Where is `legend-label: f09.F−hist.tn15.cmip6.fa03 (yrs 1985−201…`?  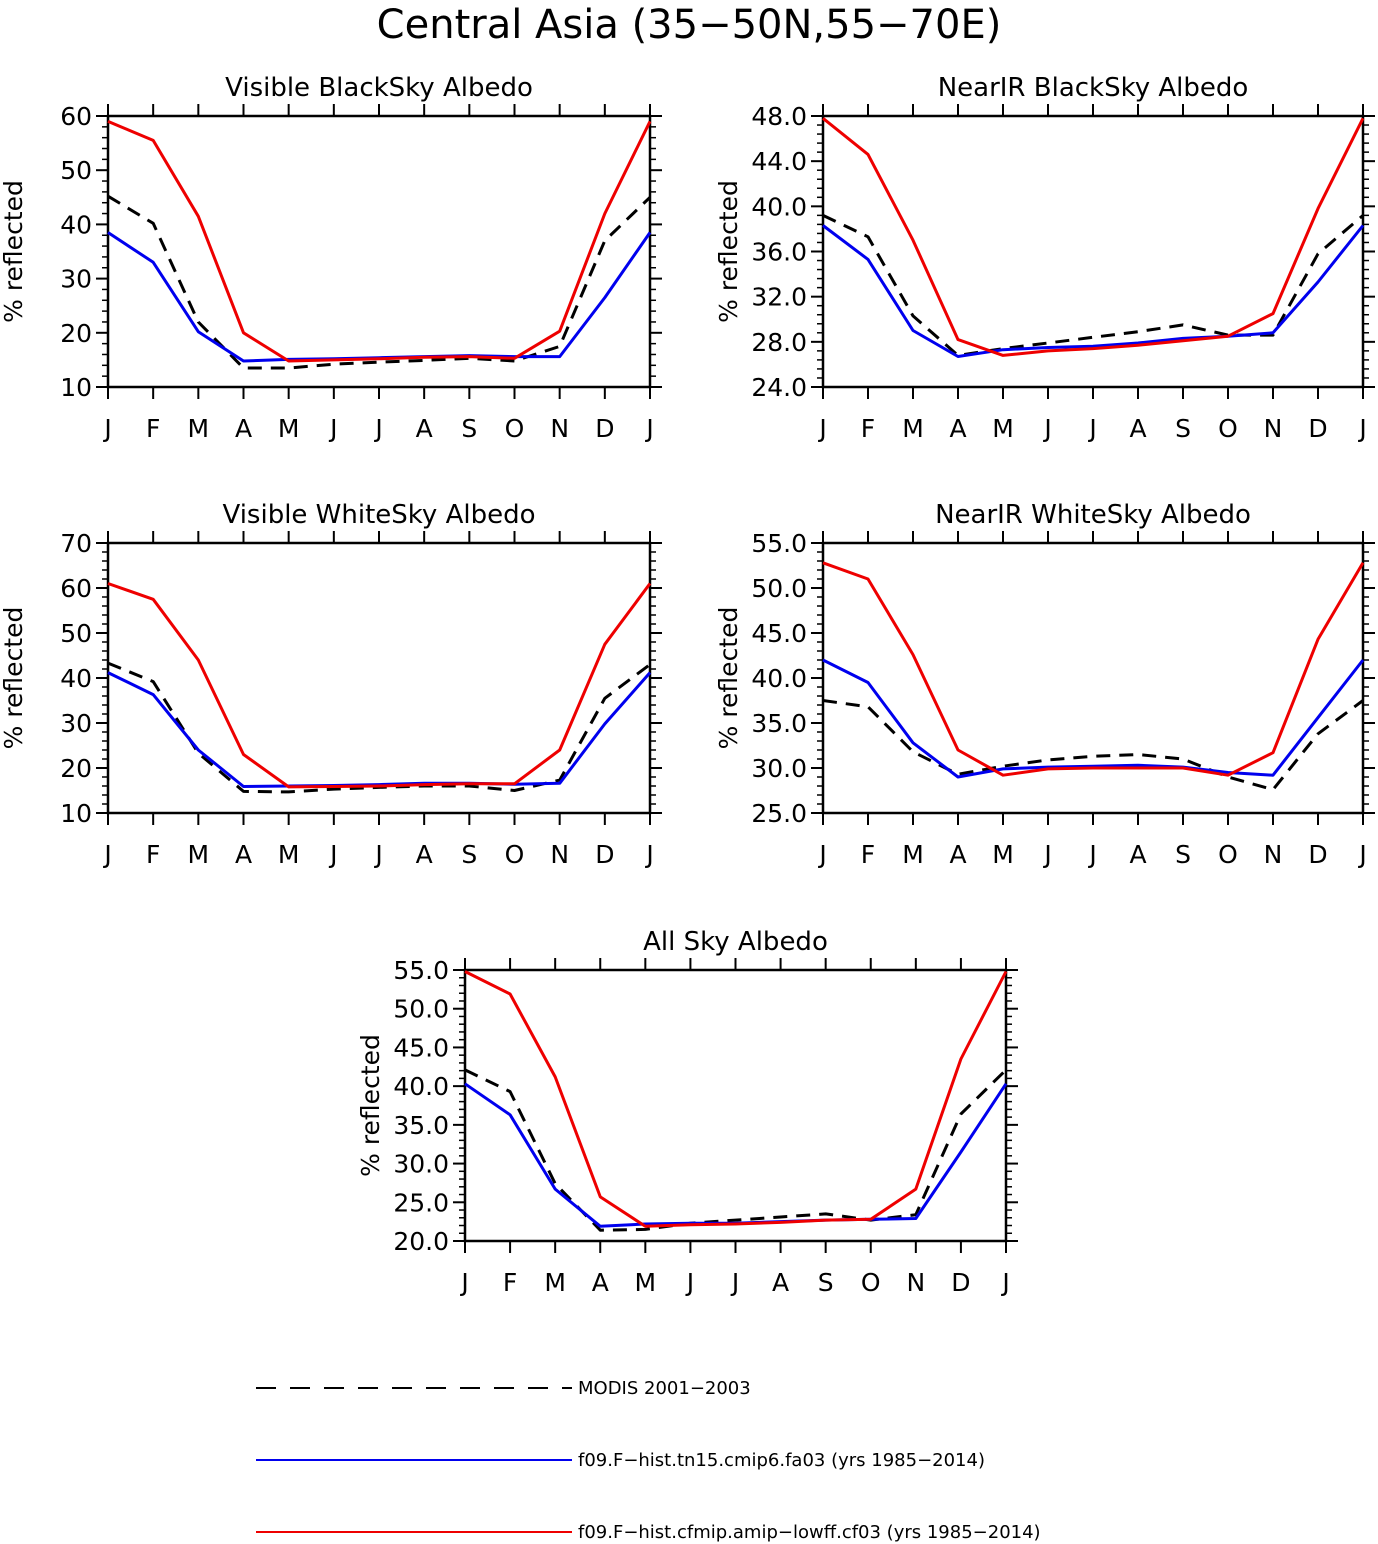
legend-label: f09.F−hist.tn15.cmip6.fa03 (yrs 1985−201… is located at coordinates (781, 1460).